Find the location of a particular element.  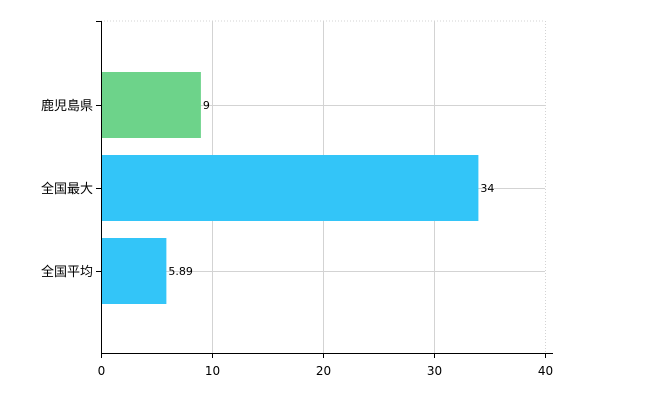

x-tick-label-0: 0 is located at coordinates (102, 371).